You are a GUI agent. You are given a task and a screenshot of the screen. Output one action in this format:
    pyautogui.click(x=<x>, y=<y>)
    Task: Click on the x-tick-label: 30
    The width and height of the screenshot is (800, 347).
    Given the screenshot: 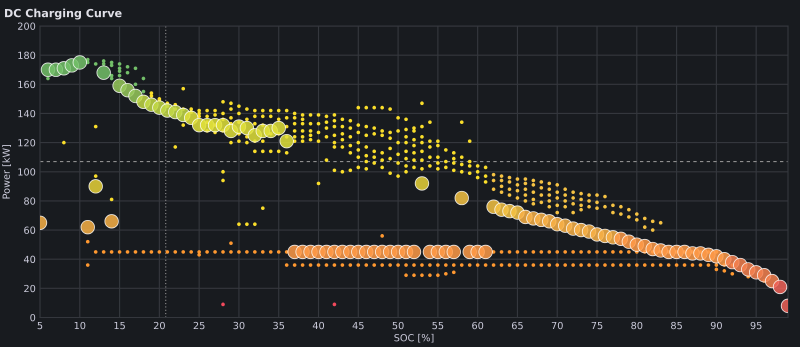 What is the action you would take?
    pyautogui.click(x=238, y=326)
    